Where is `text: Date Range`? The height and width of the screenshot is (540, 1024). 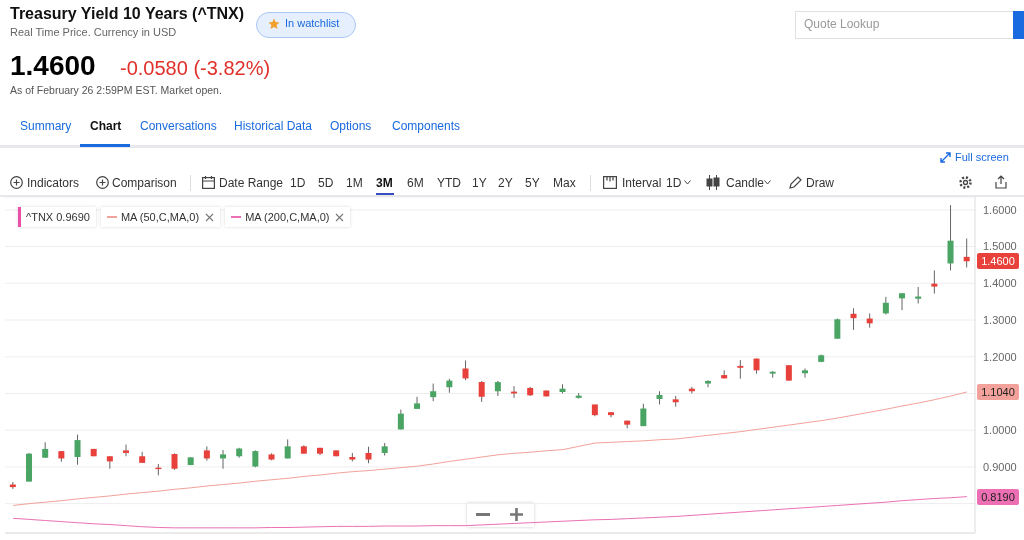 text: Date Range is located at coordinates (251, 183).